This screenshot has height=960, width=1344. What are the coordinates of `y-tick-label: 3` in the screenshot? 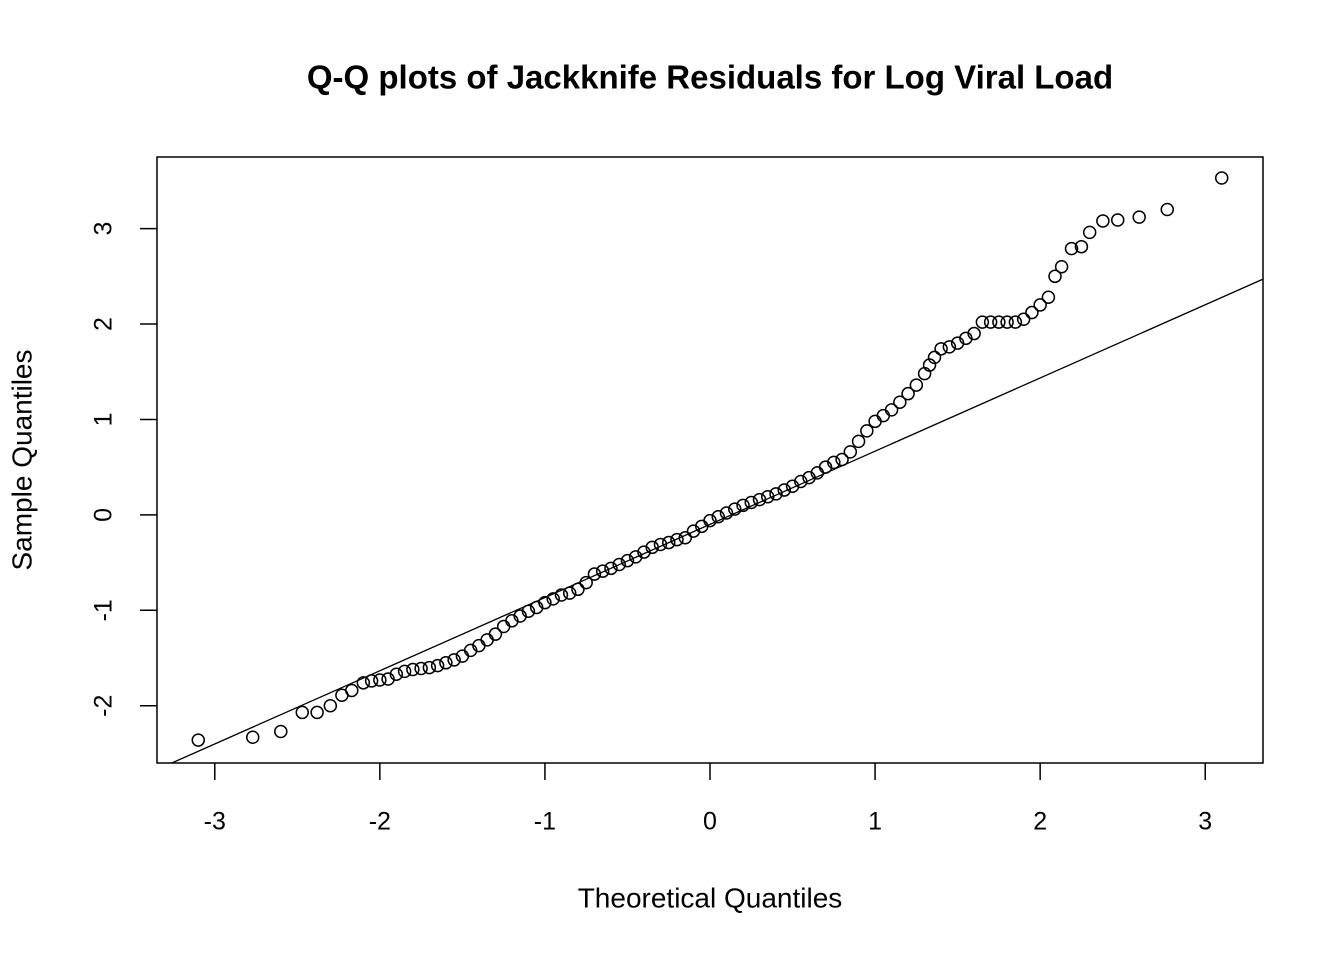 It's located at (104, 229).